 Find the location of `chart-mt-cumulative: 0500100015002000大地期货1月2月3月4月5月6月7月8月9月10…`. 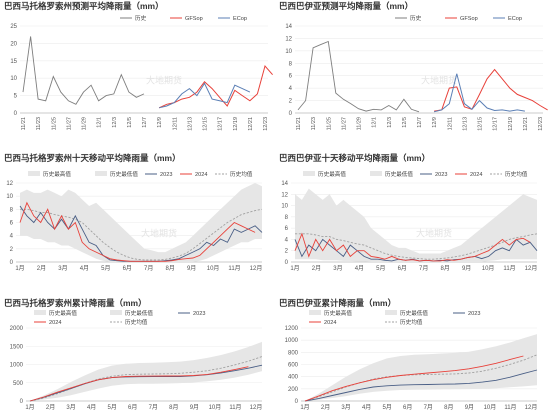

chart-mt-cumulative: 0500100015002000大地期货1月2月3月4月5月6月7月8月9月10… is located at coordinates (136, 360).